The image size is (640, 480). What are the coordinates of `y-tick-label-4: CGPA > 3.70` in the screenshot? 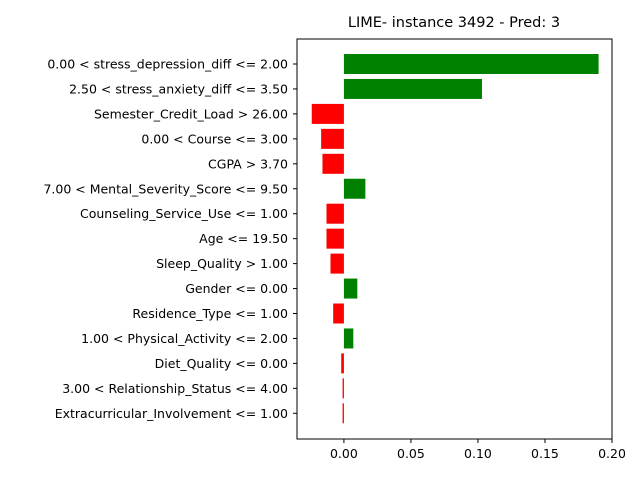 It's located at (248, 163).